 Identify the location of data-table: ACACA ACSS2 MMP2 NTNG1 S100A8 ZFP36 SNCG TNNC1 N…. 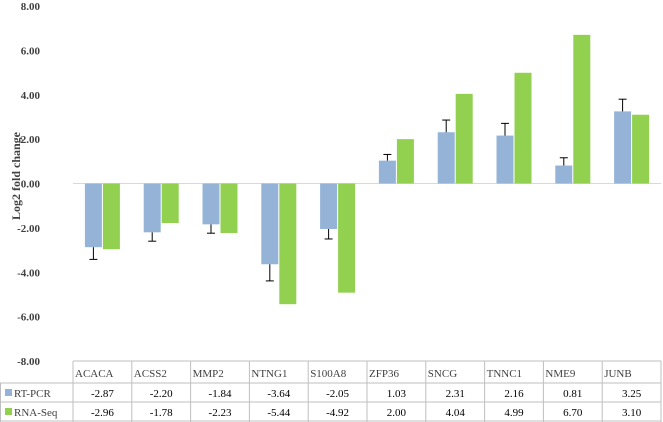
(331, 391).